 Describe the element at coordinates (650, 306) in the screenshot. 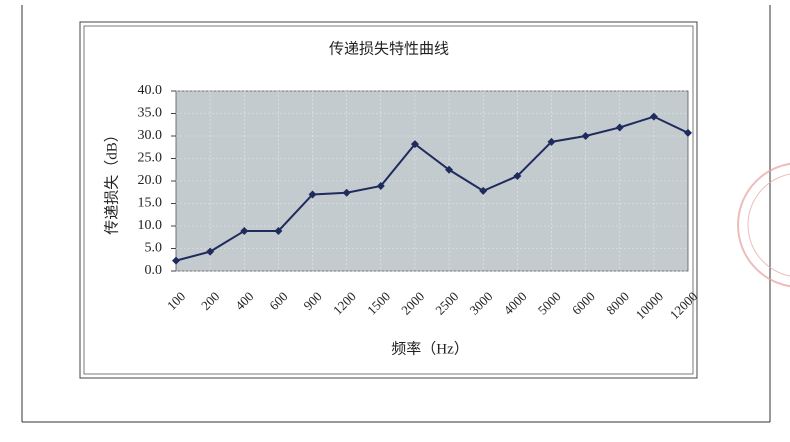

I see `x-tick-label: 10000` at that location.